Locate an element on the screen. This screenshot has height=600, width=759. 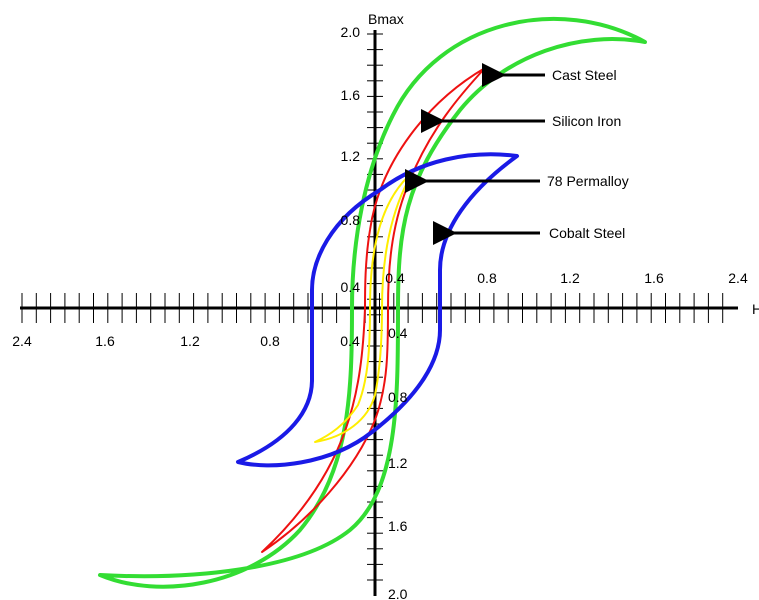
callout-cobalt-steel: Cobalt Steel is located at coordinates (529, 233).